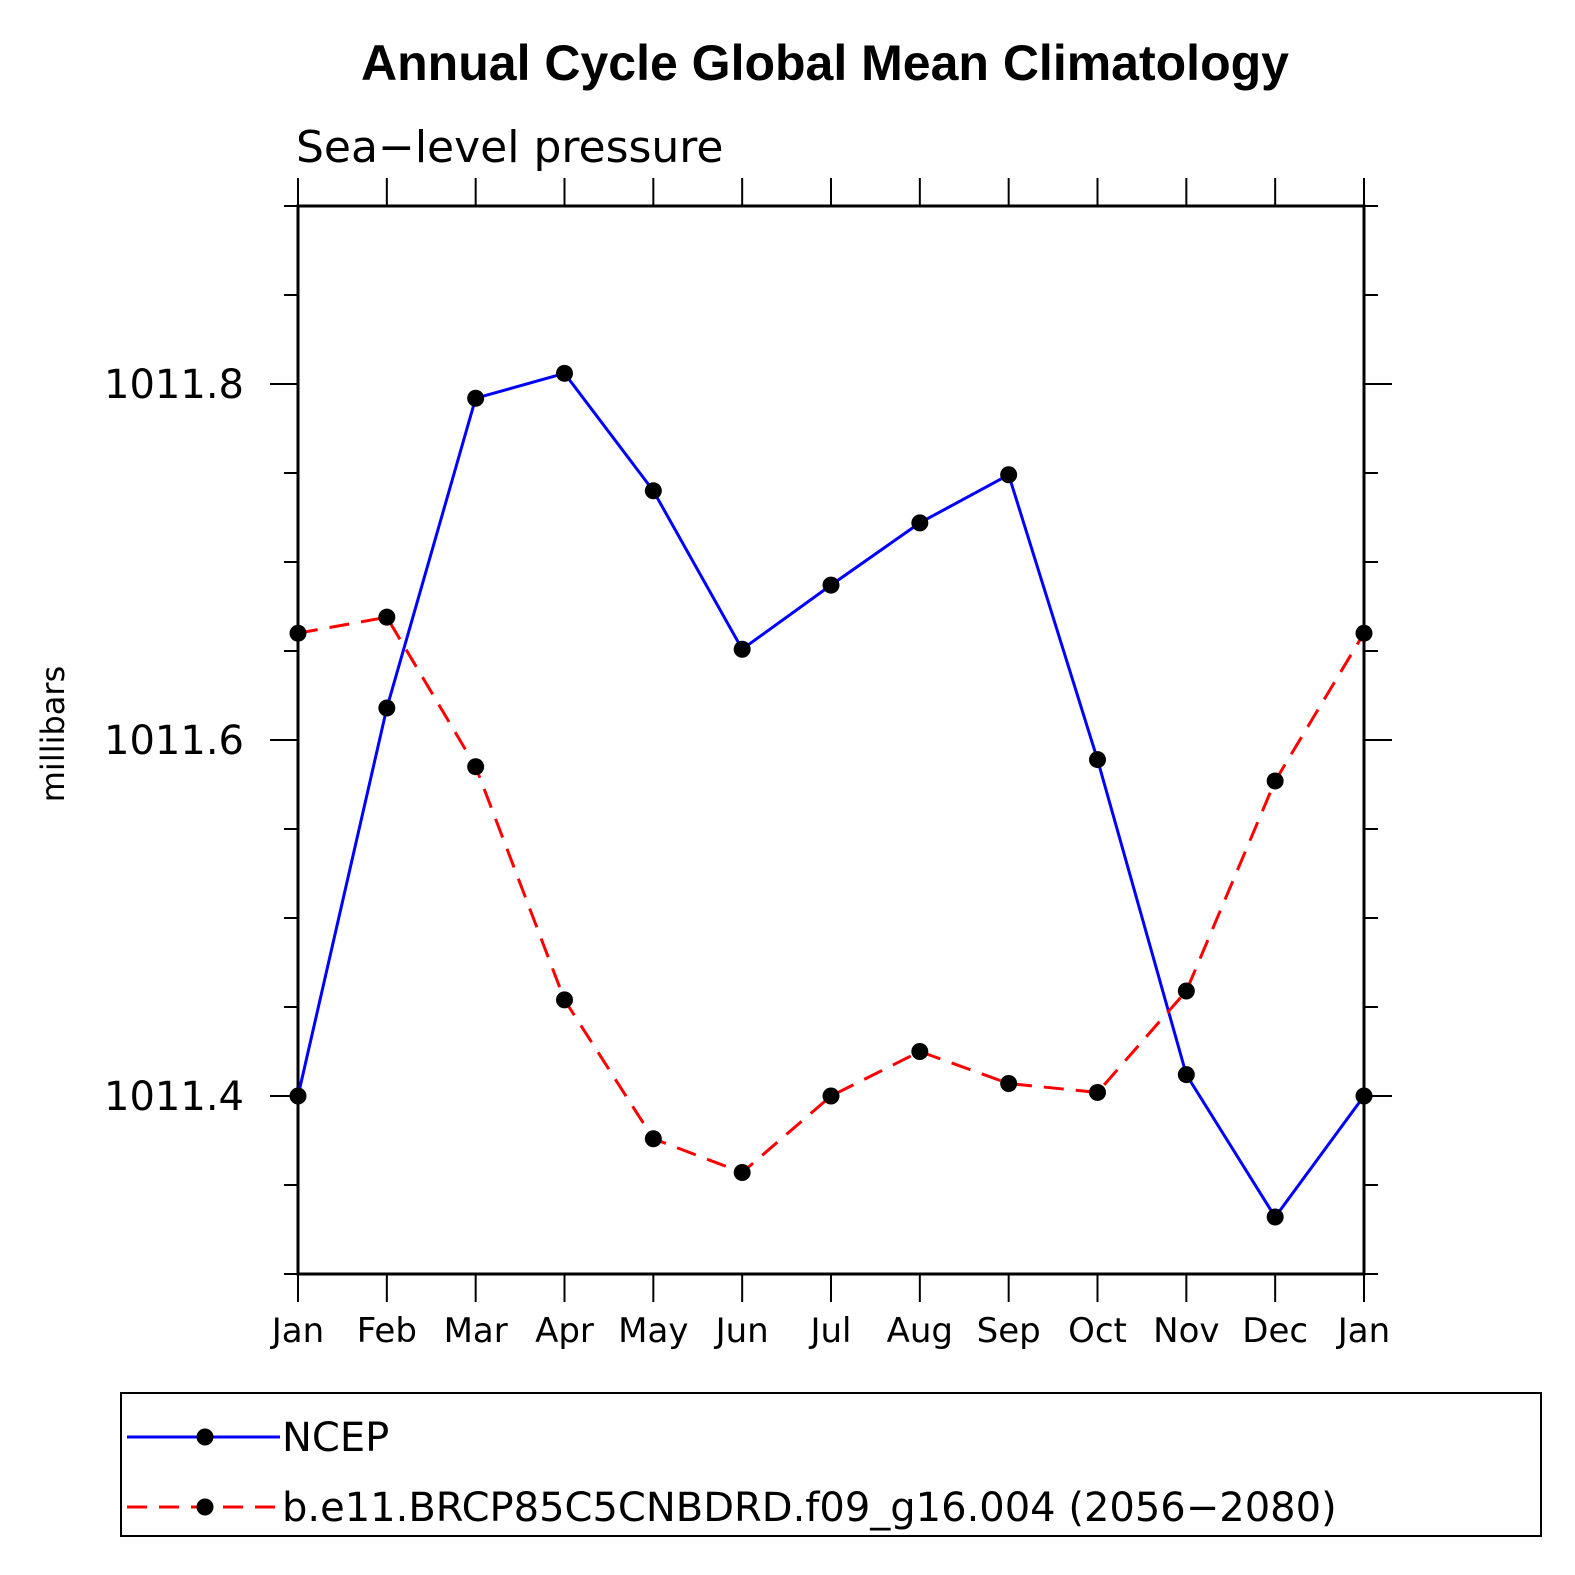  Describe the element at coordinates (1275, 1331) in the screenshot. I see `x-tick-label: Dec` at that location.